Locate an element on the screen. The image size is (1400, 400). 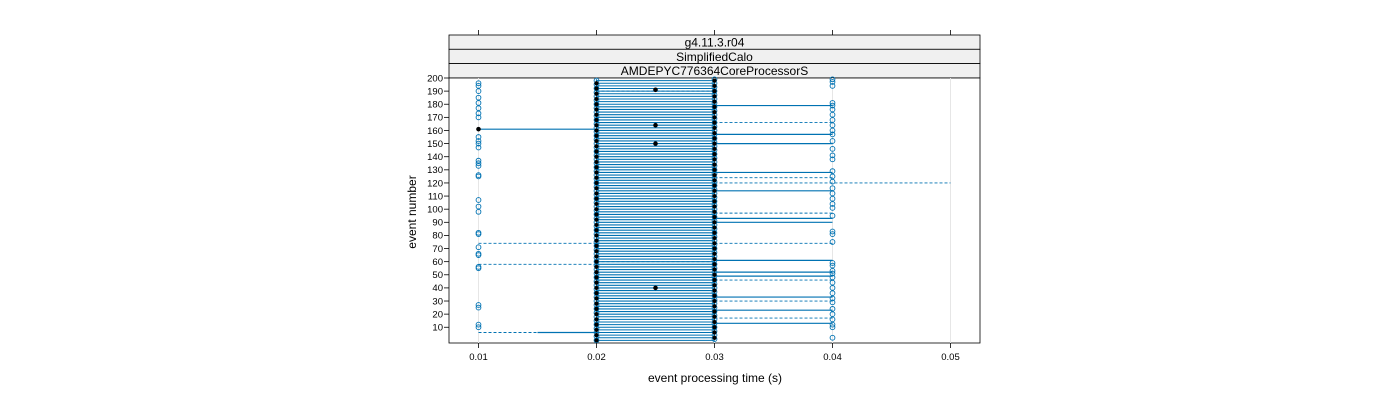
y-tick-label: 170 is located at coordinates (435, 118).